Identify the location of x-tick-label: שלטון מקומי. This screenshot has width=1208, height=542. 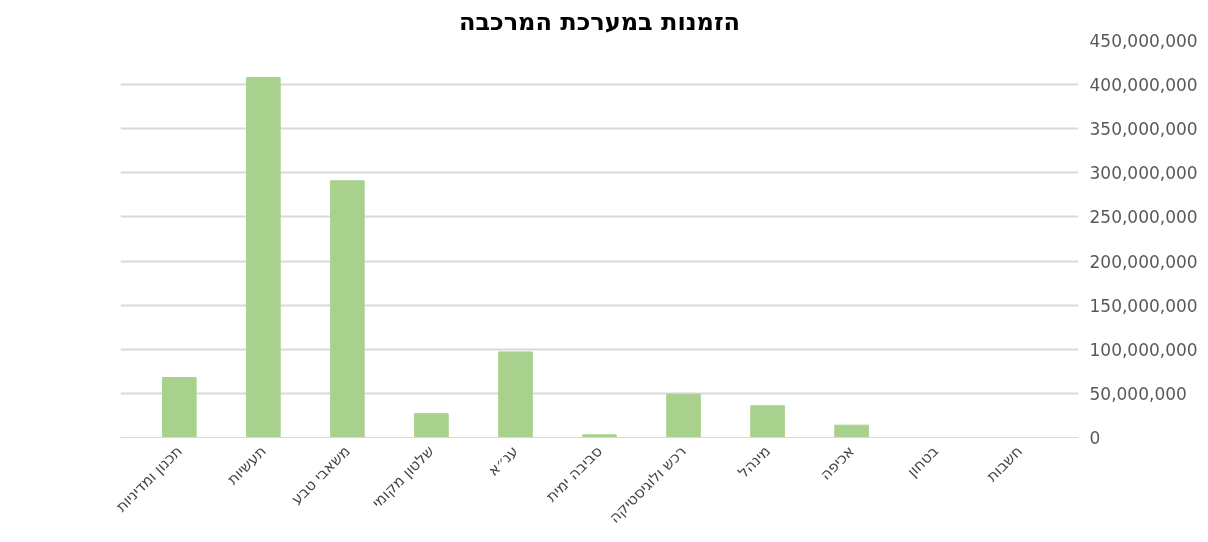
(403, 477).